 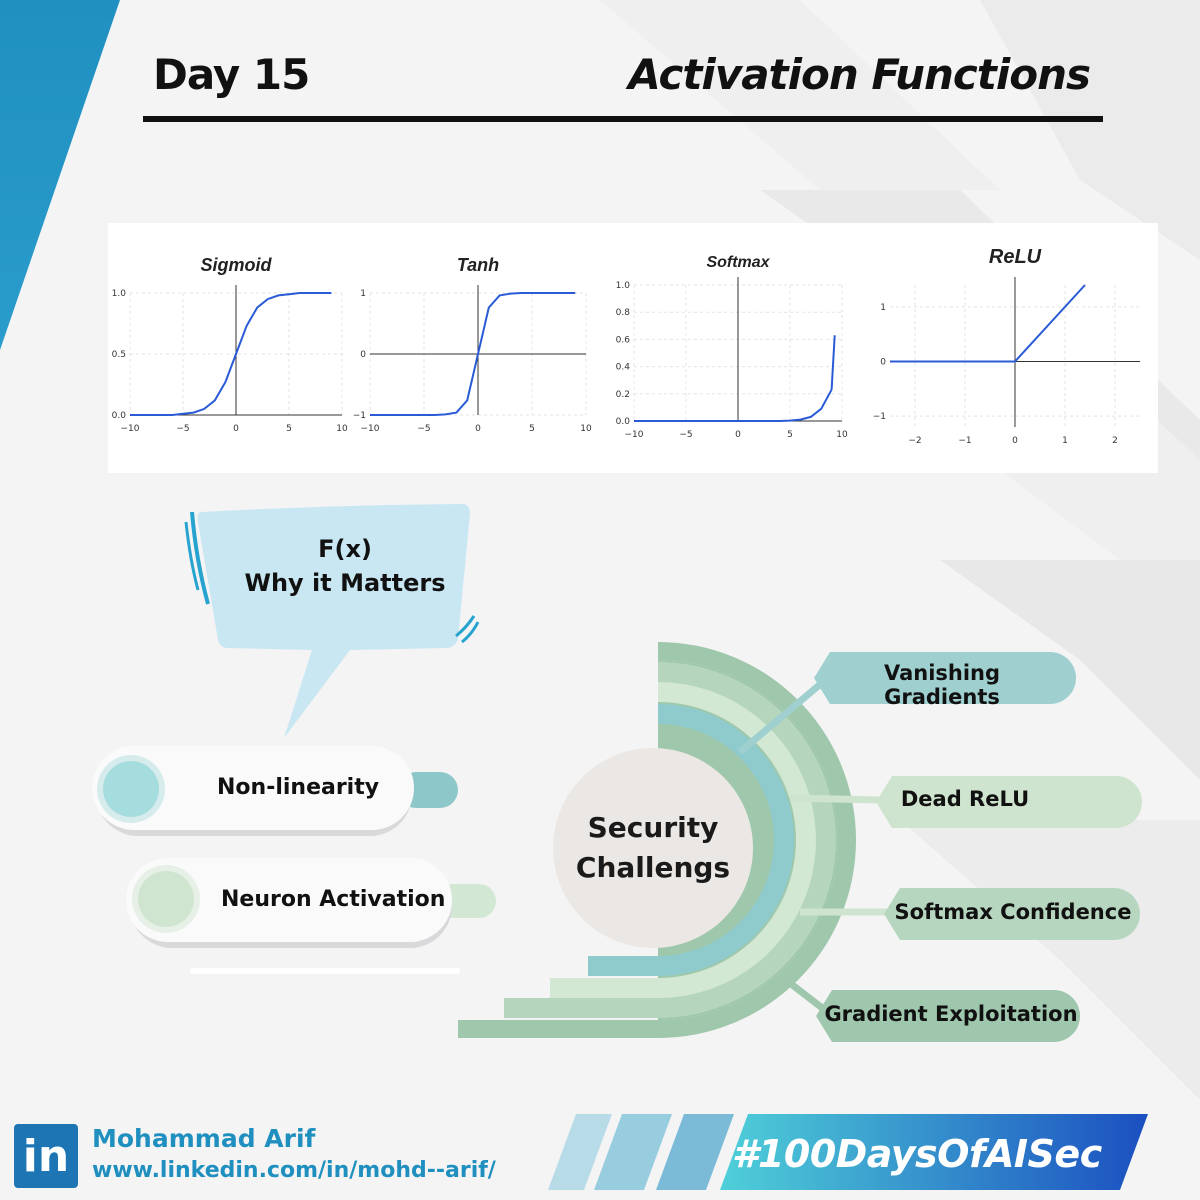 I want to click on y-tick-label: 0.5, so click(x=119, y=355).